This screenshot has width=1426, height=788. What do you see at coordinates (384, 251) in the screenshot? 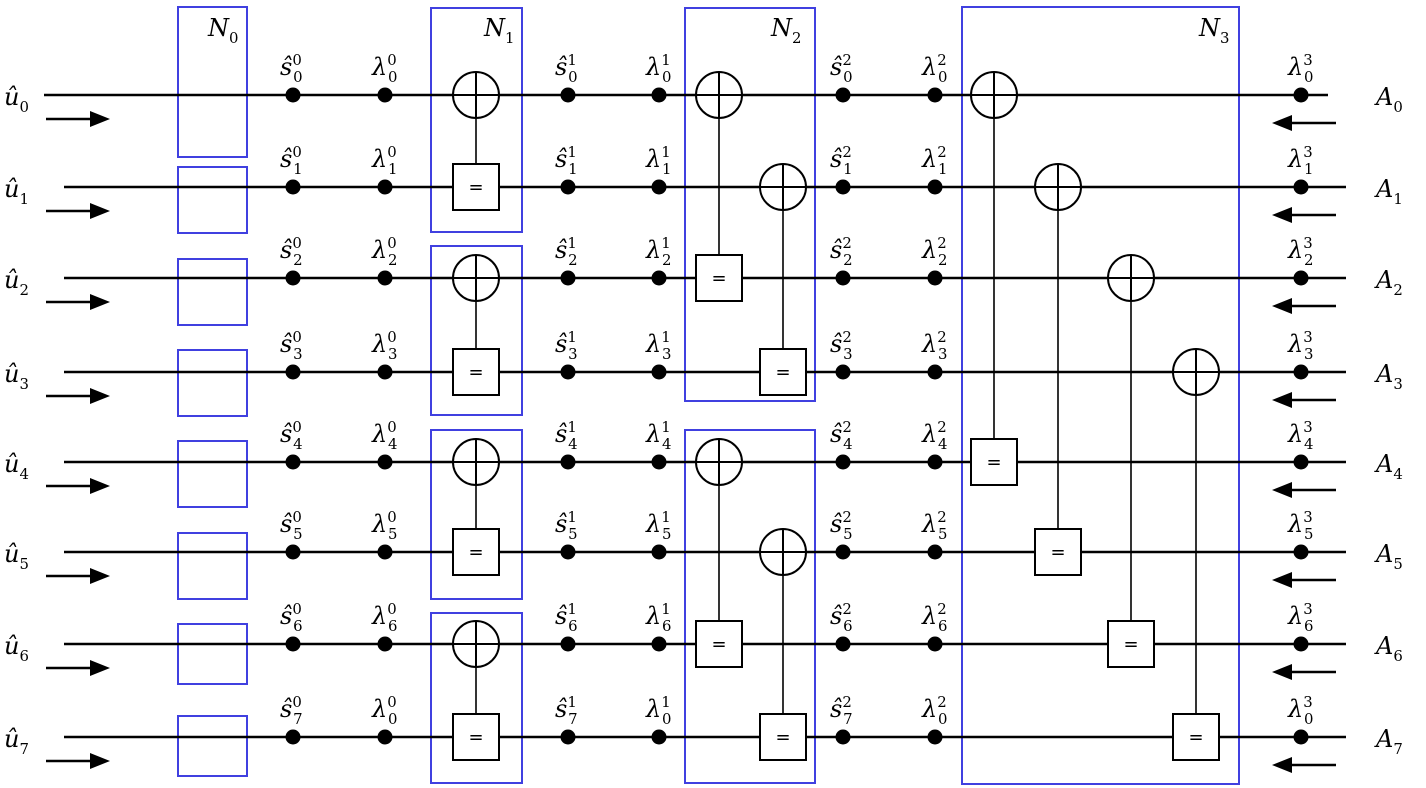
I see `node-label-c1-r2: λ0 2` at bounding box center [384, 251].